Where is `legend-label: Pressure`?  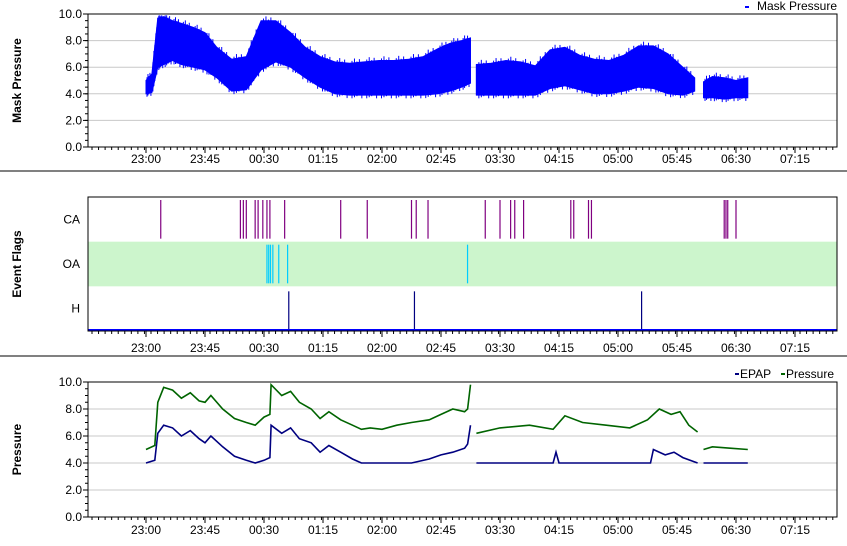 legend-label: Pressure is located at coordinates (810, 374).